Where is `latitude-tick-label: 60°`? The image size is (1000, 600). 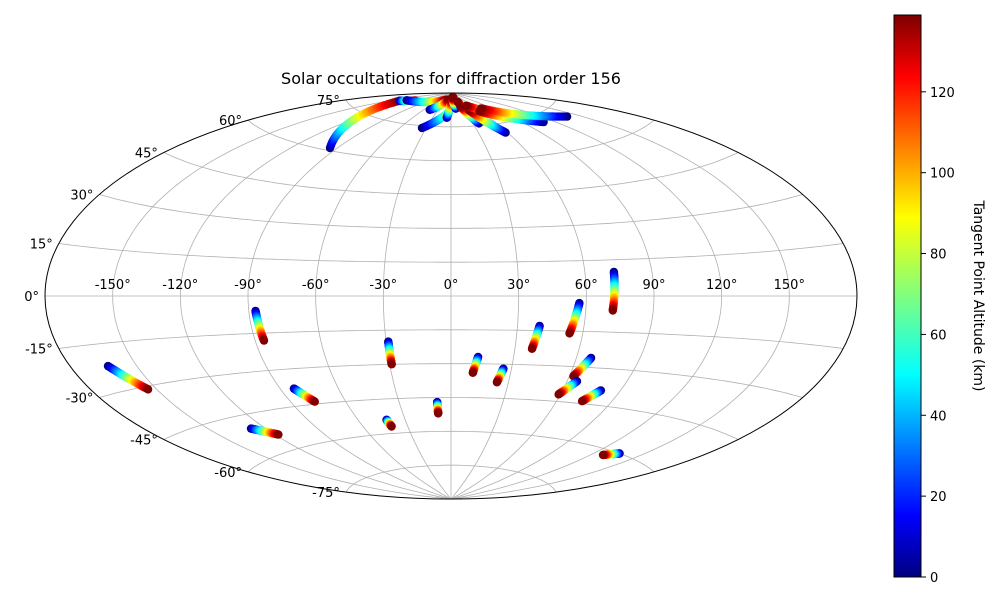 latitude-tick-label: 60° is located at coordinates (230, 121).